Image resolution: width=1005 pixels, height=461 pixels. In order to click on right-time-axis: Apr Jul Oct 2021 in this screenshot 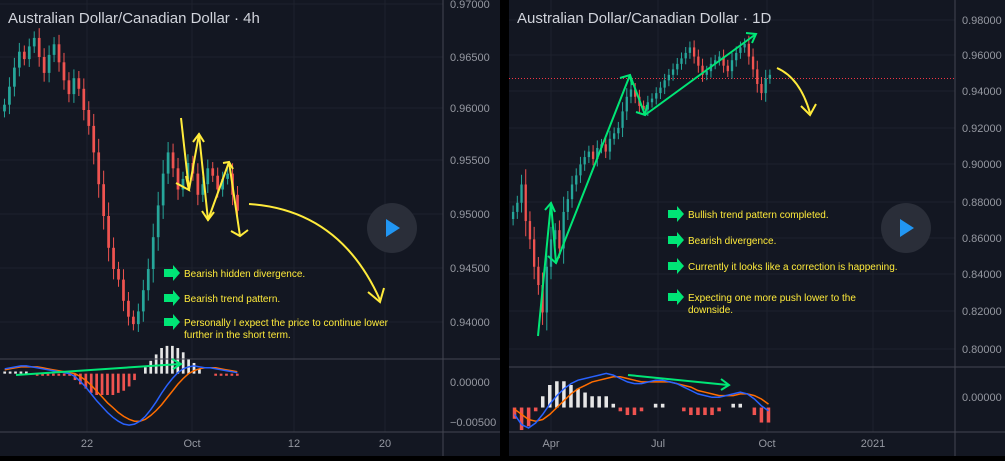, I will do `click(713, 444)`.